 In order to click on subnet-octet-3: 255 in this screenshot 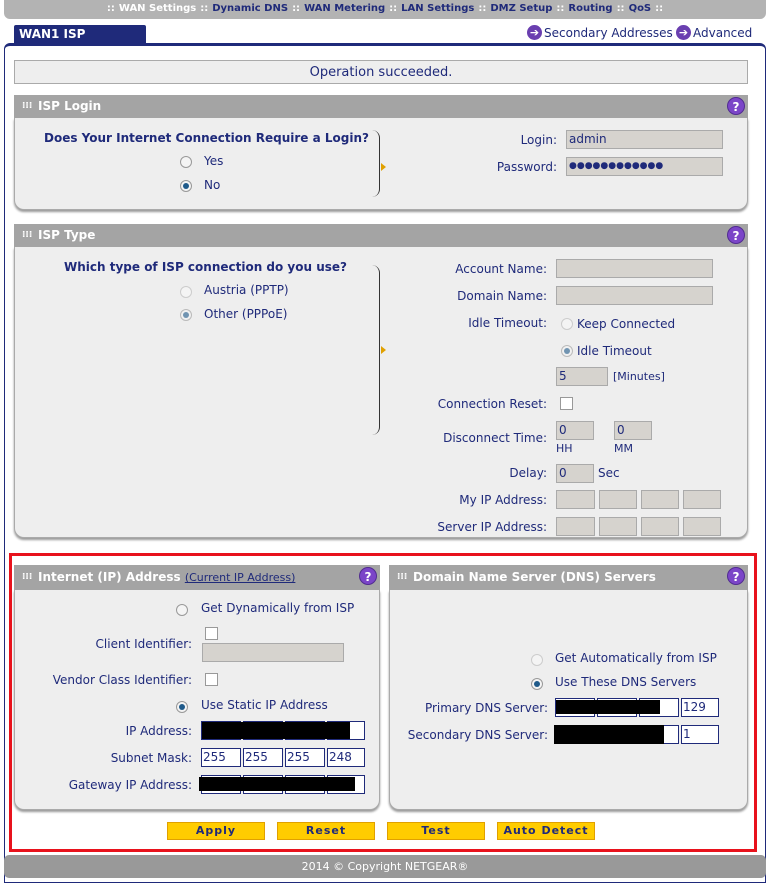, I will do `click(305, 757)`.